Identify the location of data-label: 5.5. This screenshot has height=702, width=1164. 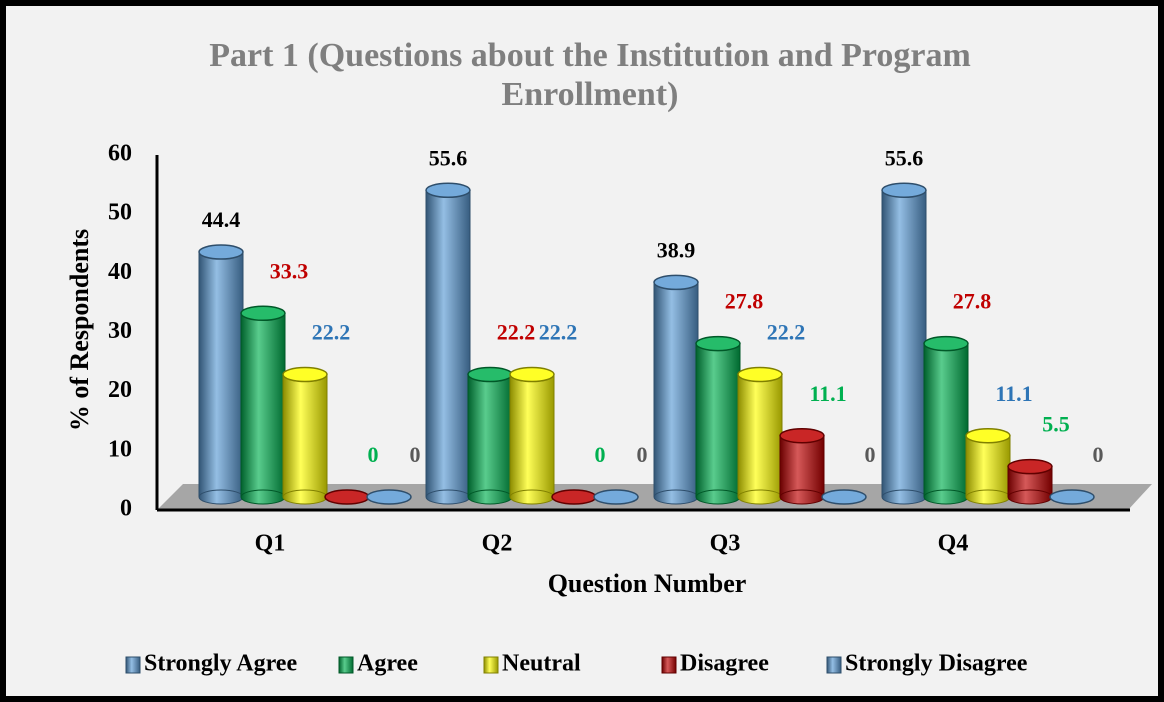
(1056, 424).